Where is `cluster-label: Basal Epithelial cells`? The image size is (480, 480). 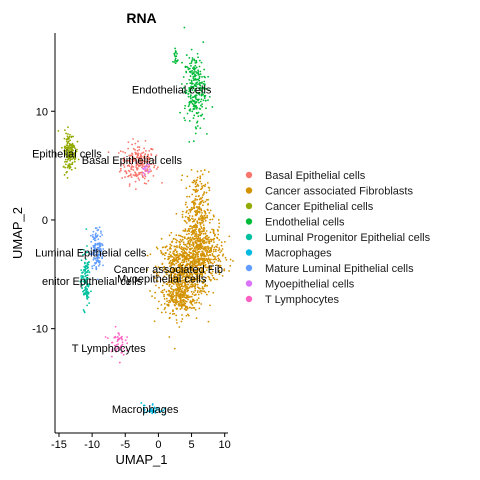
cluster-label: Basal Epithelial cells is located at coordinates (132, 161).